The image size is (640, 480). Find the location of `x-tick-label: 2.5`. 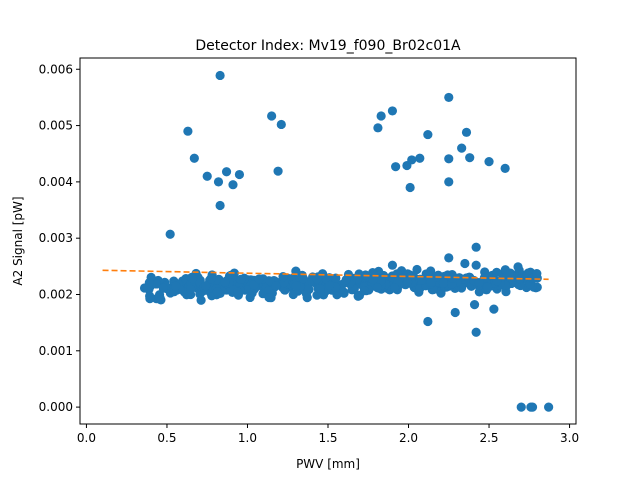

x-tick-label: 2.5 is located at coordinates (488, 438).